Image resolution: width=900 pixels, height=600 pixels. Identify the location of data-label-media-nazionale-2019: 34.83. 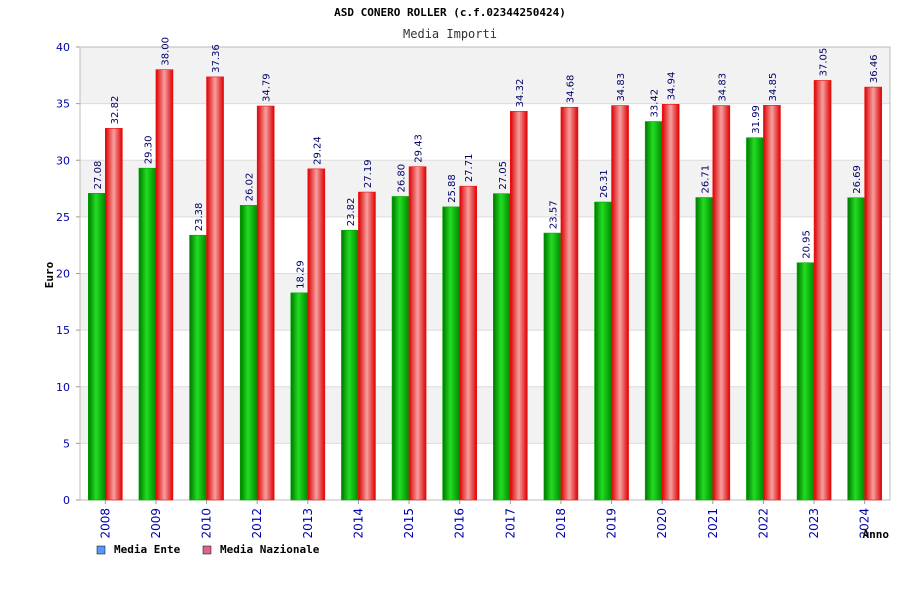
(621, 87).